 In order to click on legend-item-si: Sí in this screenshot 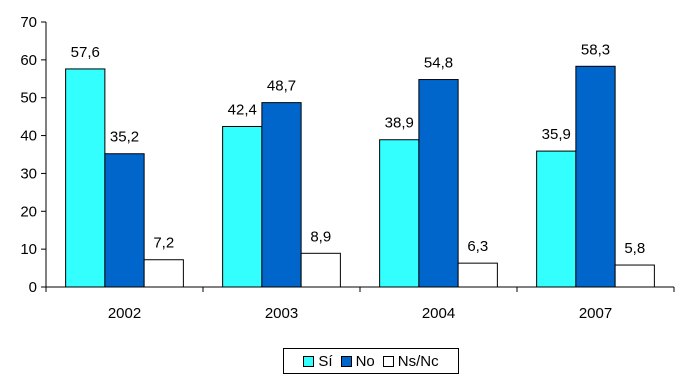, I will do `click(318, 361)`.